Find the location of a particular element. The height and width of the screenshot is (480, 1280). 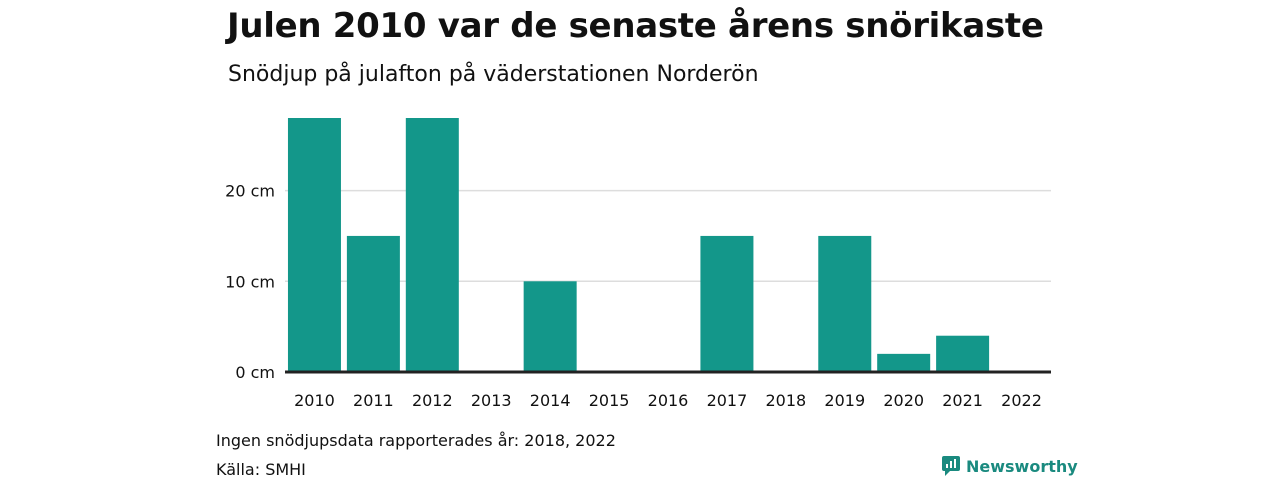

y-tick-label: 10 cm is located at coordinates (250, 281).